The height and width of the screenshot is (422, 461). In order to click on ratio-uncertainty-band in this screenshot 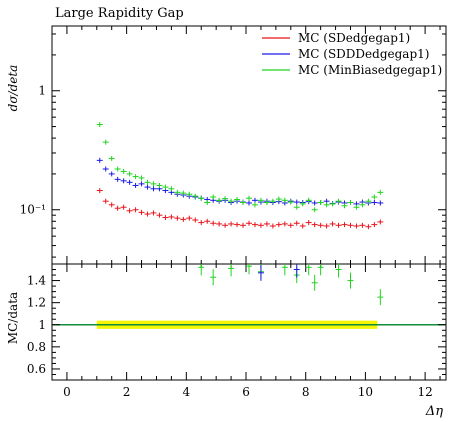, I will do `click(249, 324)`.